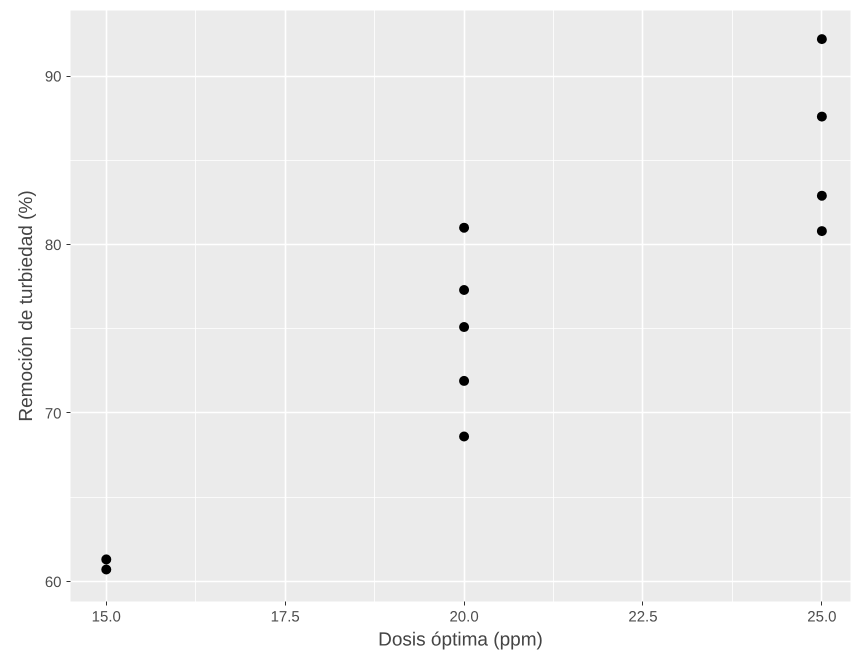 The height and width of the screenshot is (661, 860). Describe the element at coordinates (285, 617) in the screenshot. I see `x-tick-label: 17.5` at that location.